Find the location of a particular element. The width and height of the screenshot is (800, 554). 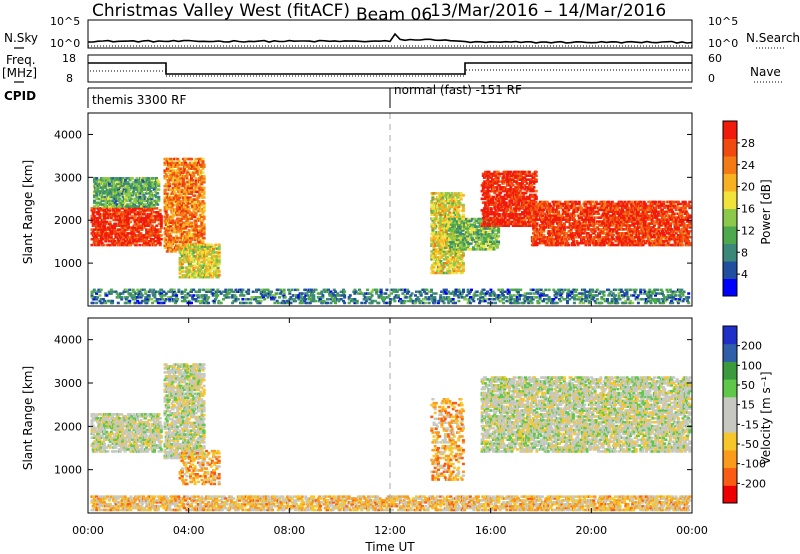

nsearch-tick-top: 10^5 is located at coordinates (723, 21).